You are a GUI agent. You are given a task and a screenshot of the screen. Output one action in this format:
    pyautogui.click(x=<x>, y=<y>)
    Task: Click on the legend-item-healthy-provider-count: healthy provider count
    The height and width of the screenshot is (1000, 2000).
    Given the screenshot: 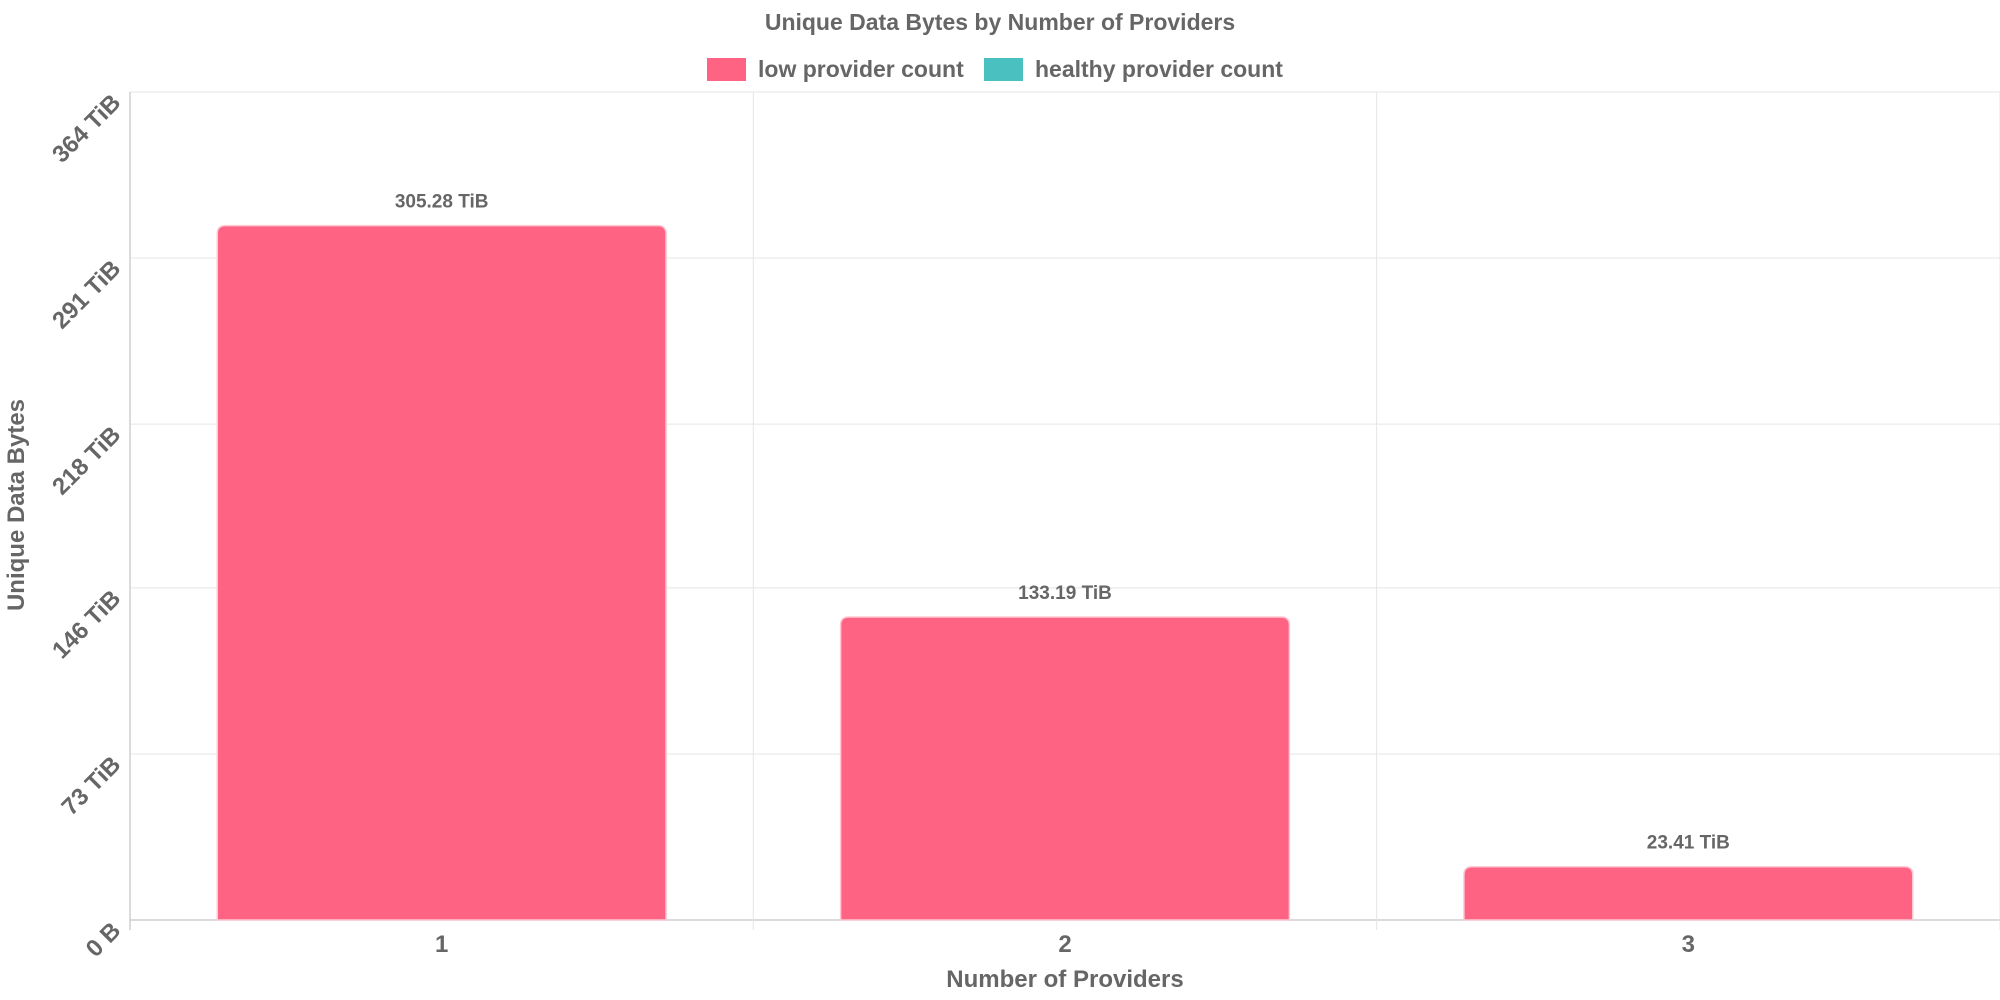 What is the action you would take?
    pyautogui.click(x=1133, y=69)
    